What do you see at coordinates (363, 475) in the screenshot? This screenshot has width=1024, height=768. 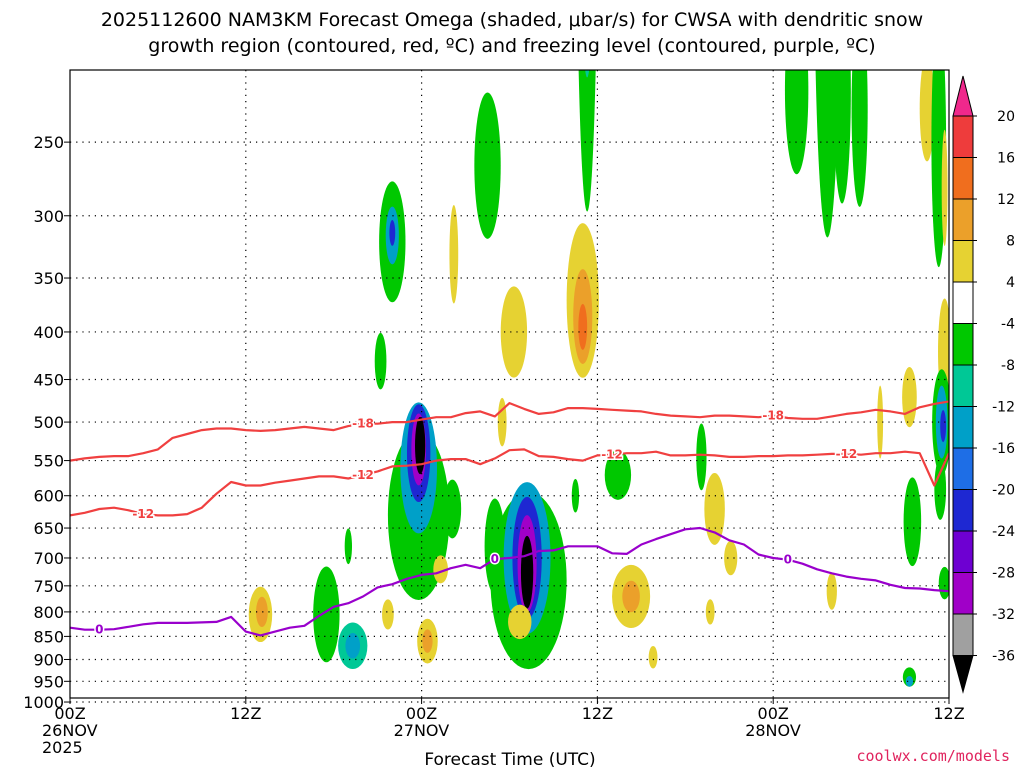 I see `isotherm-minus12-label-1: -12` at bounding box center [363, 475].